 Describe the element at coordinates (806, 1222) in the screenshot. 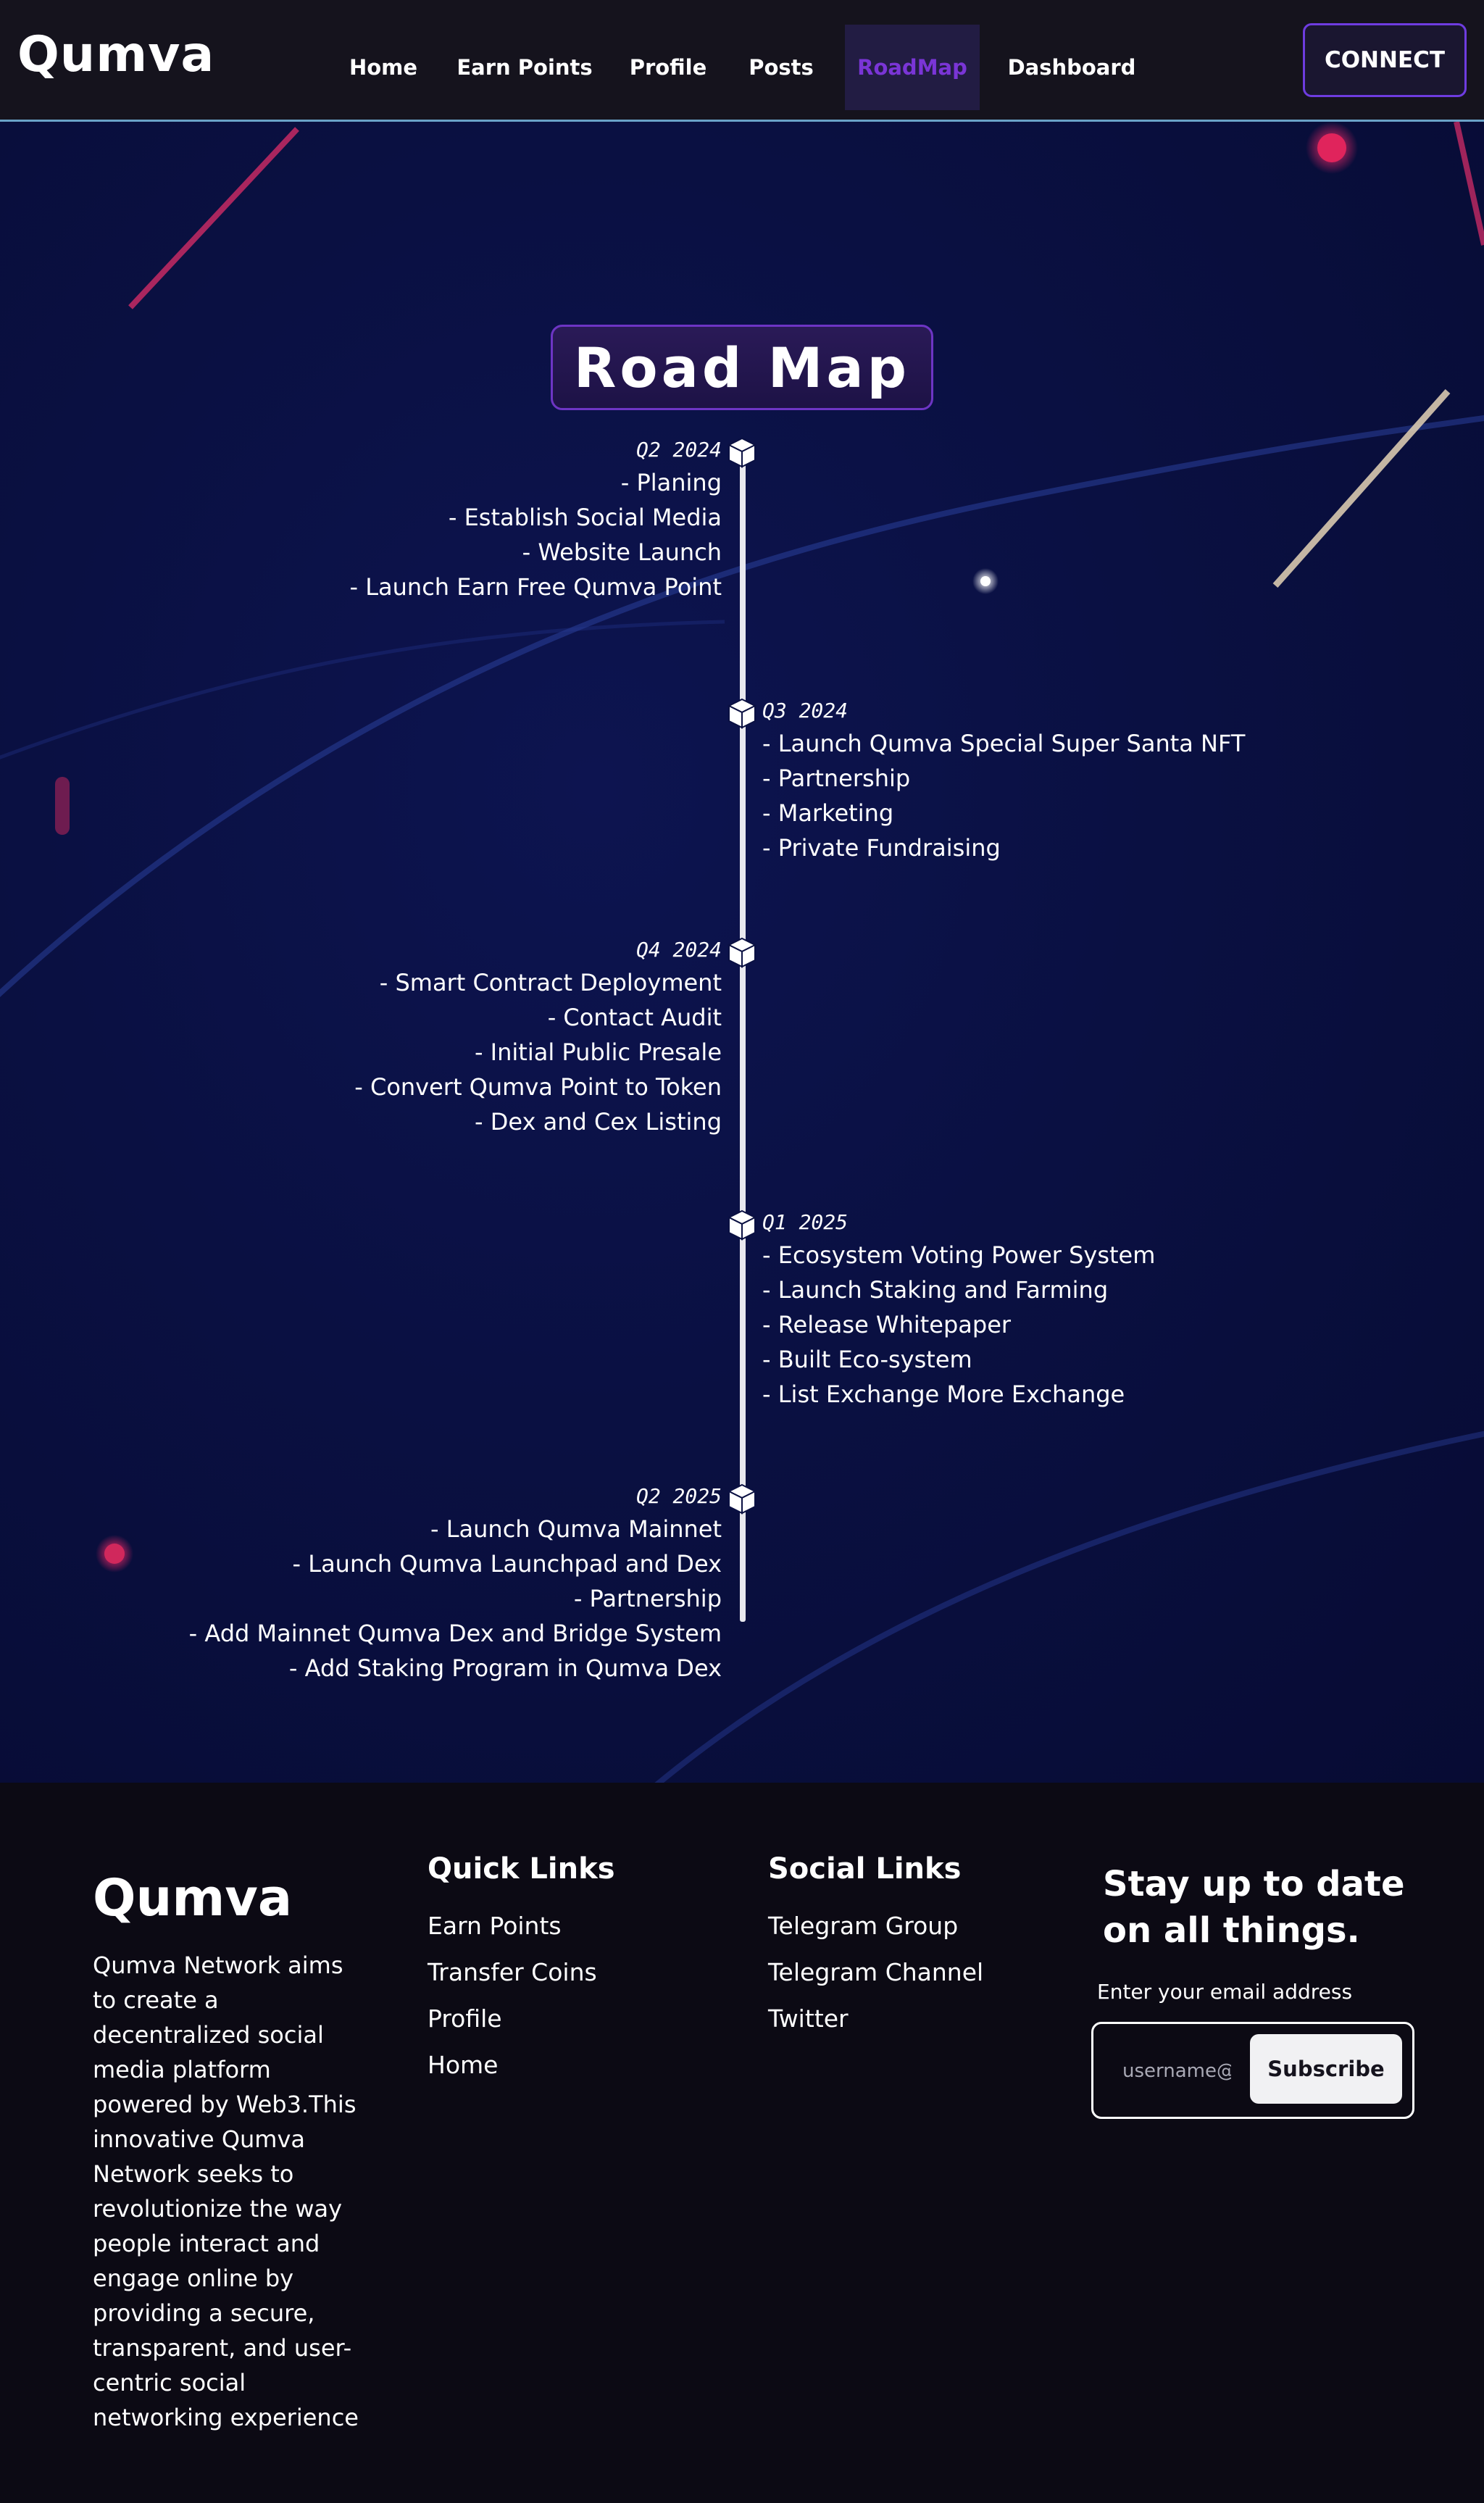

I see `milestone-quarter: Q1 2025` at that location.